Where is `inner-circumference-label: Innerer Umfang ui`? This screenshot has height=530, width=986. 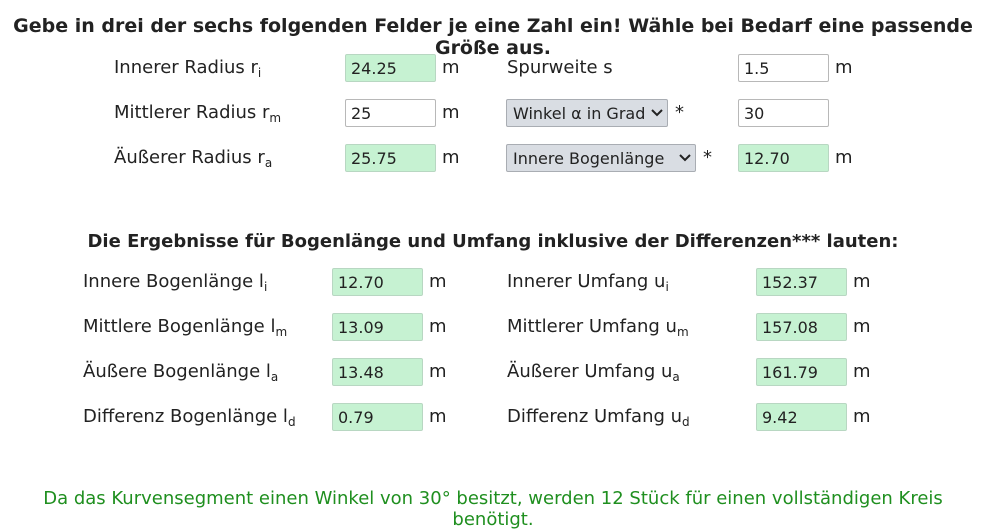
inner-circumference-label: Innerer Umfang ui is located at coordinates (588, 282).